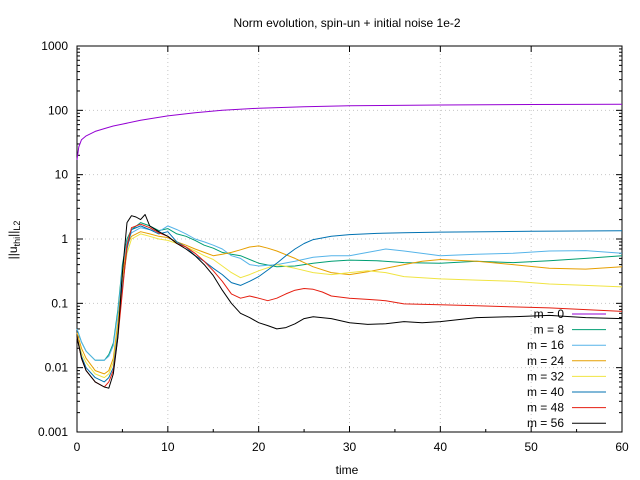 The height and width of the screenshot is (480, 640). What do you see at coordinates (545, 361) in the screenshot?
I see `legend-label: m = 24` at bounding box center [545, 361].